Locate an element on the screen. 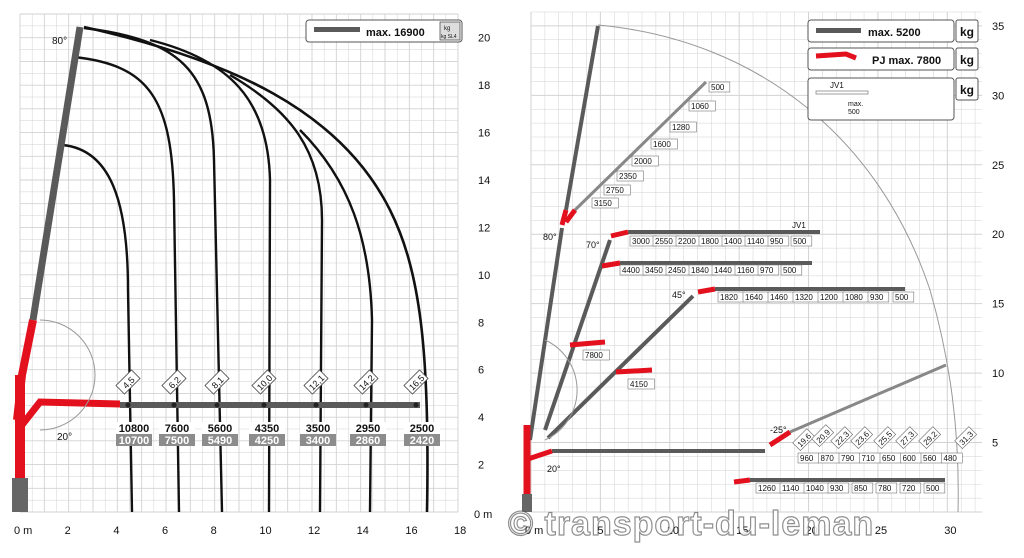 This screenshot has height=558, width=1024. load-bottom: 10700 is located at coordinates (134, 441).